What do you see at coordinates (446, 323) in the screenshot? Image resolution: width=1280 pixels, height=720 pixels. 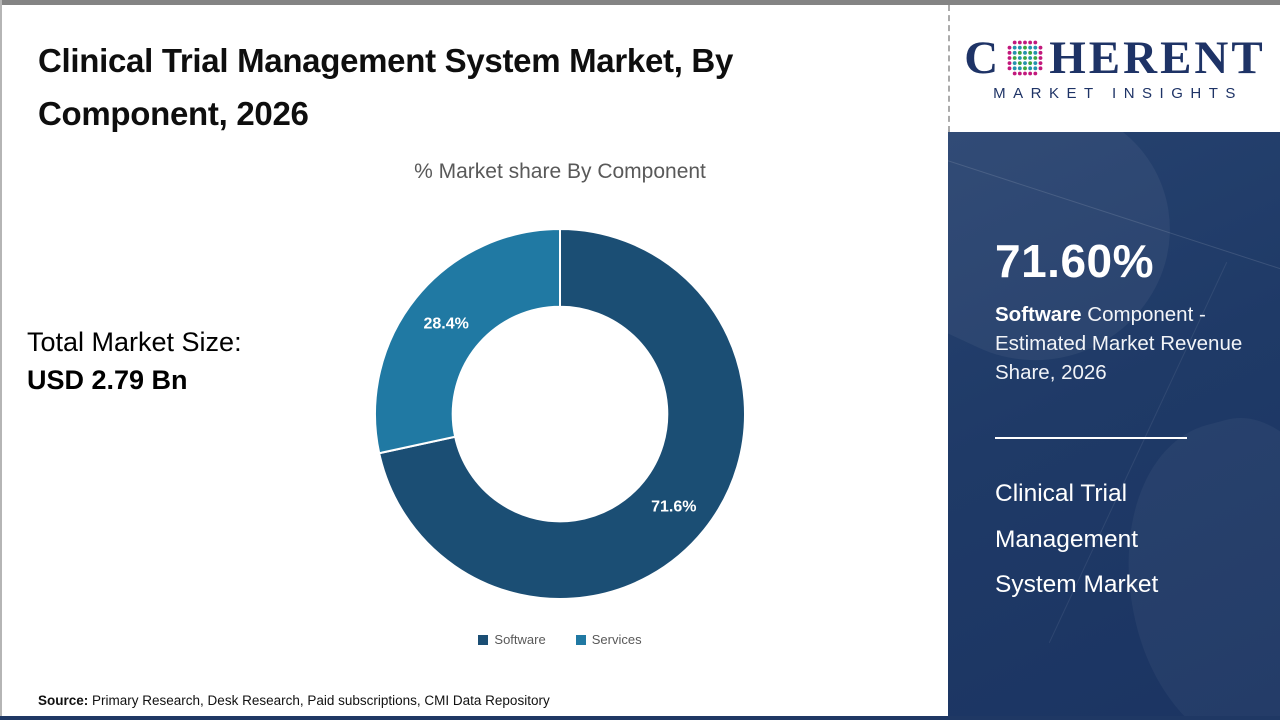 I see `slice-label-services: 28.4%` at bounding box center [446, 323].